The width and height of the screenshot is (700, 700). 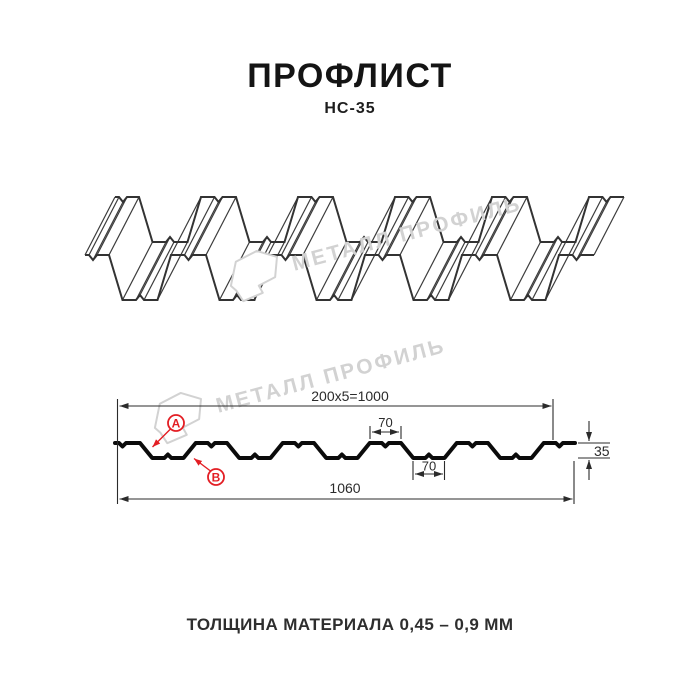 I want to click on page-title: ПРОФЛИСТ, so click(x=350, y=76).